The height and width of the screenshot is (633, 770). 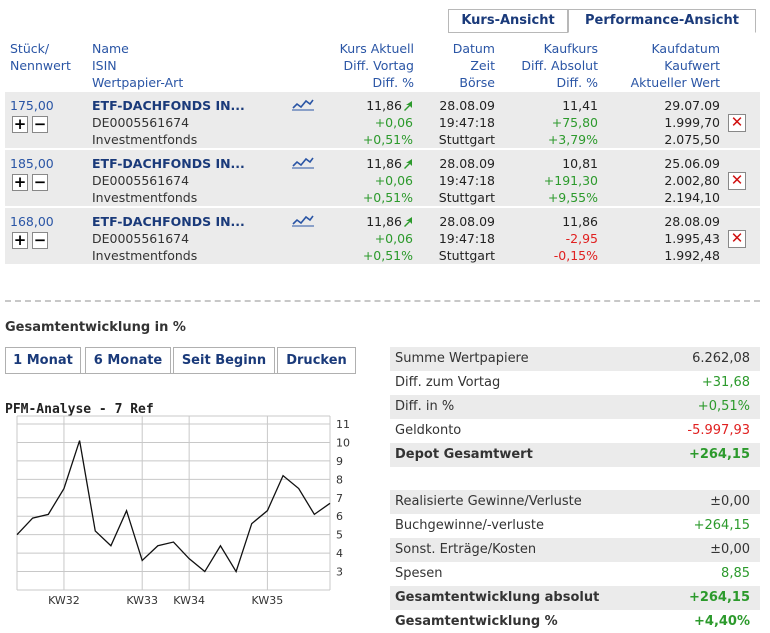 What do you see at coordinates (662, 21) in the screenshot?
I see `tab-performance-ansicht: Performance-Ansicht` at bounding box center [662, 21].